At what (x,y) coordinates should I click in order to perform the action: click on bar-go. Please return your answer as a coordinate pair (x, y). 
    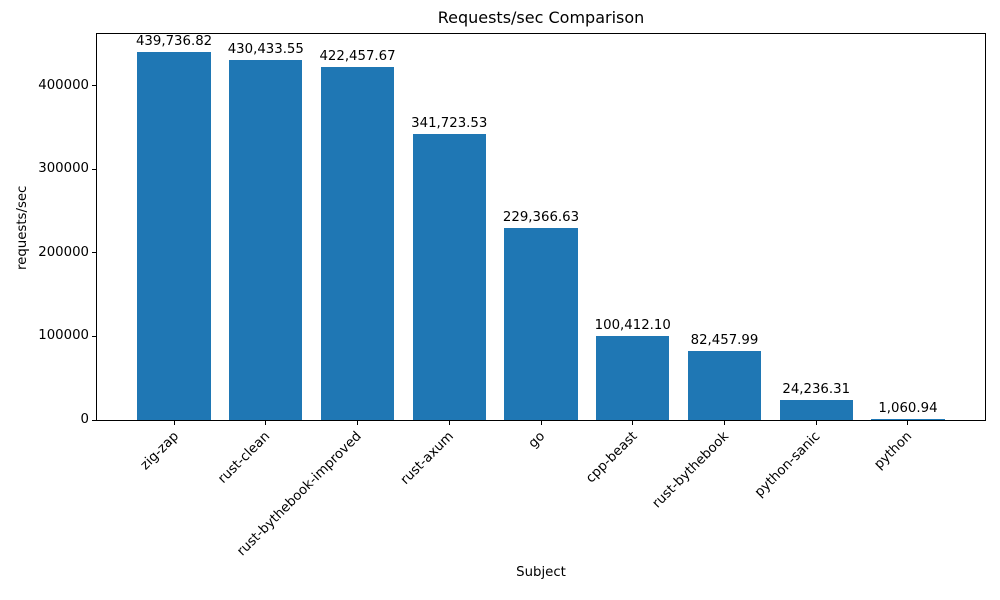
    Looking at the image, I should click on (541, 324).